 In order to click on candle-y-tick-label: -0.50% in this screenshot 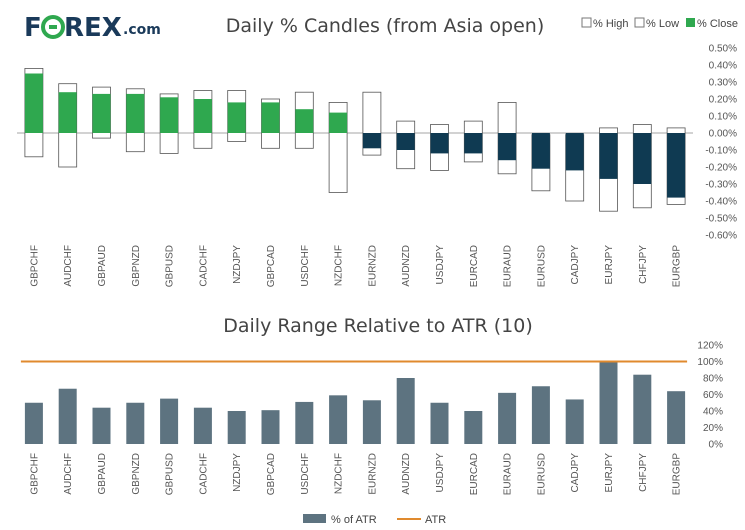, I will do `click(721, 219)`.